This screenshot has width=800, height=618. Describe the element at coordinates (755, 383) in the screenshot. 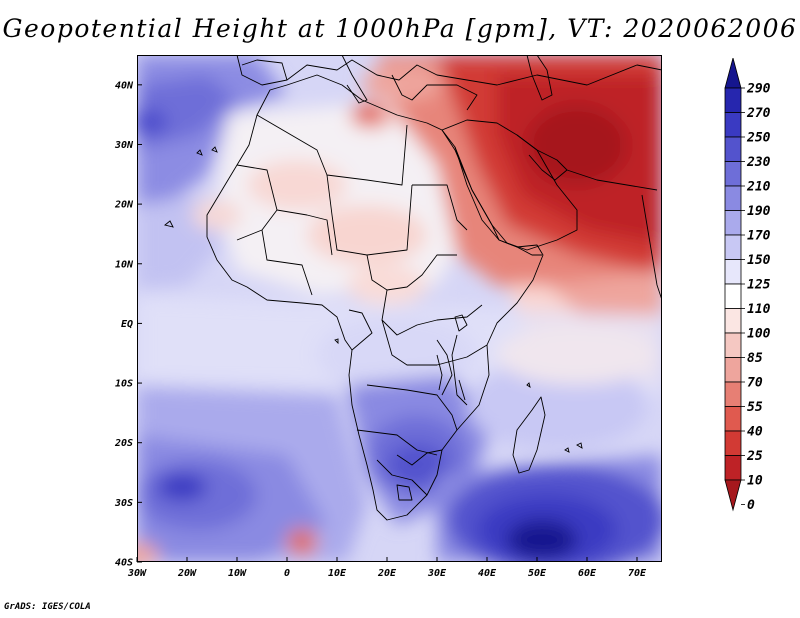

I see `colorbar-label: 70` at that location.